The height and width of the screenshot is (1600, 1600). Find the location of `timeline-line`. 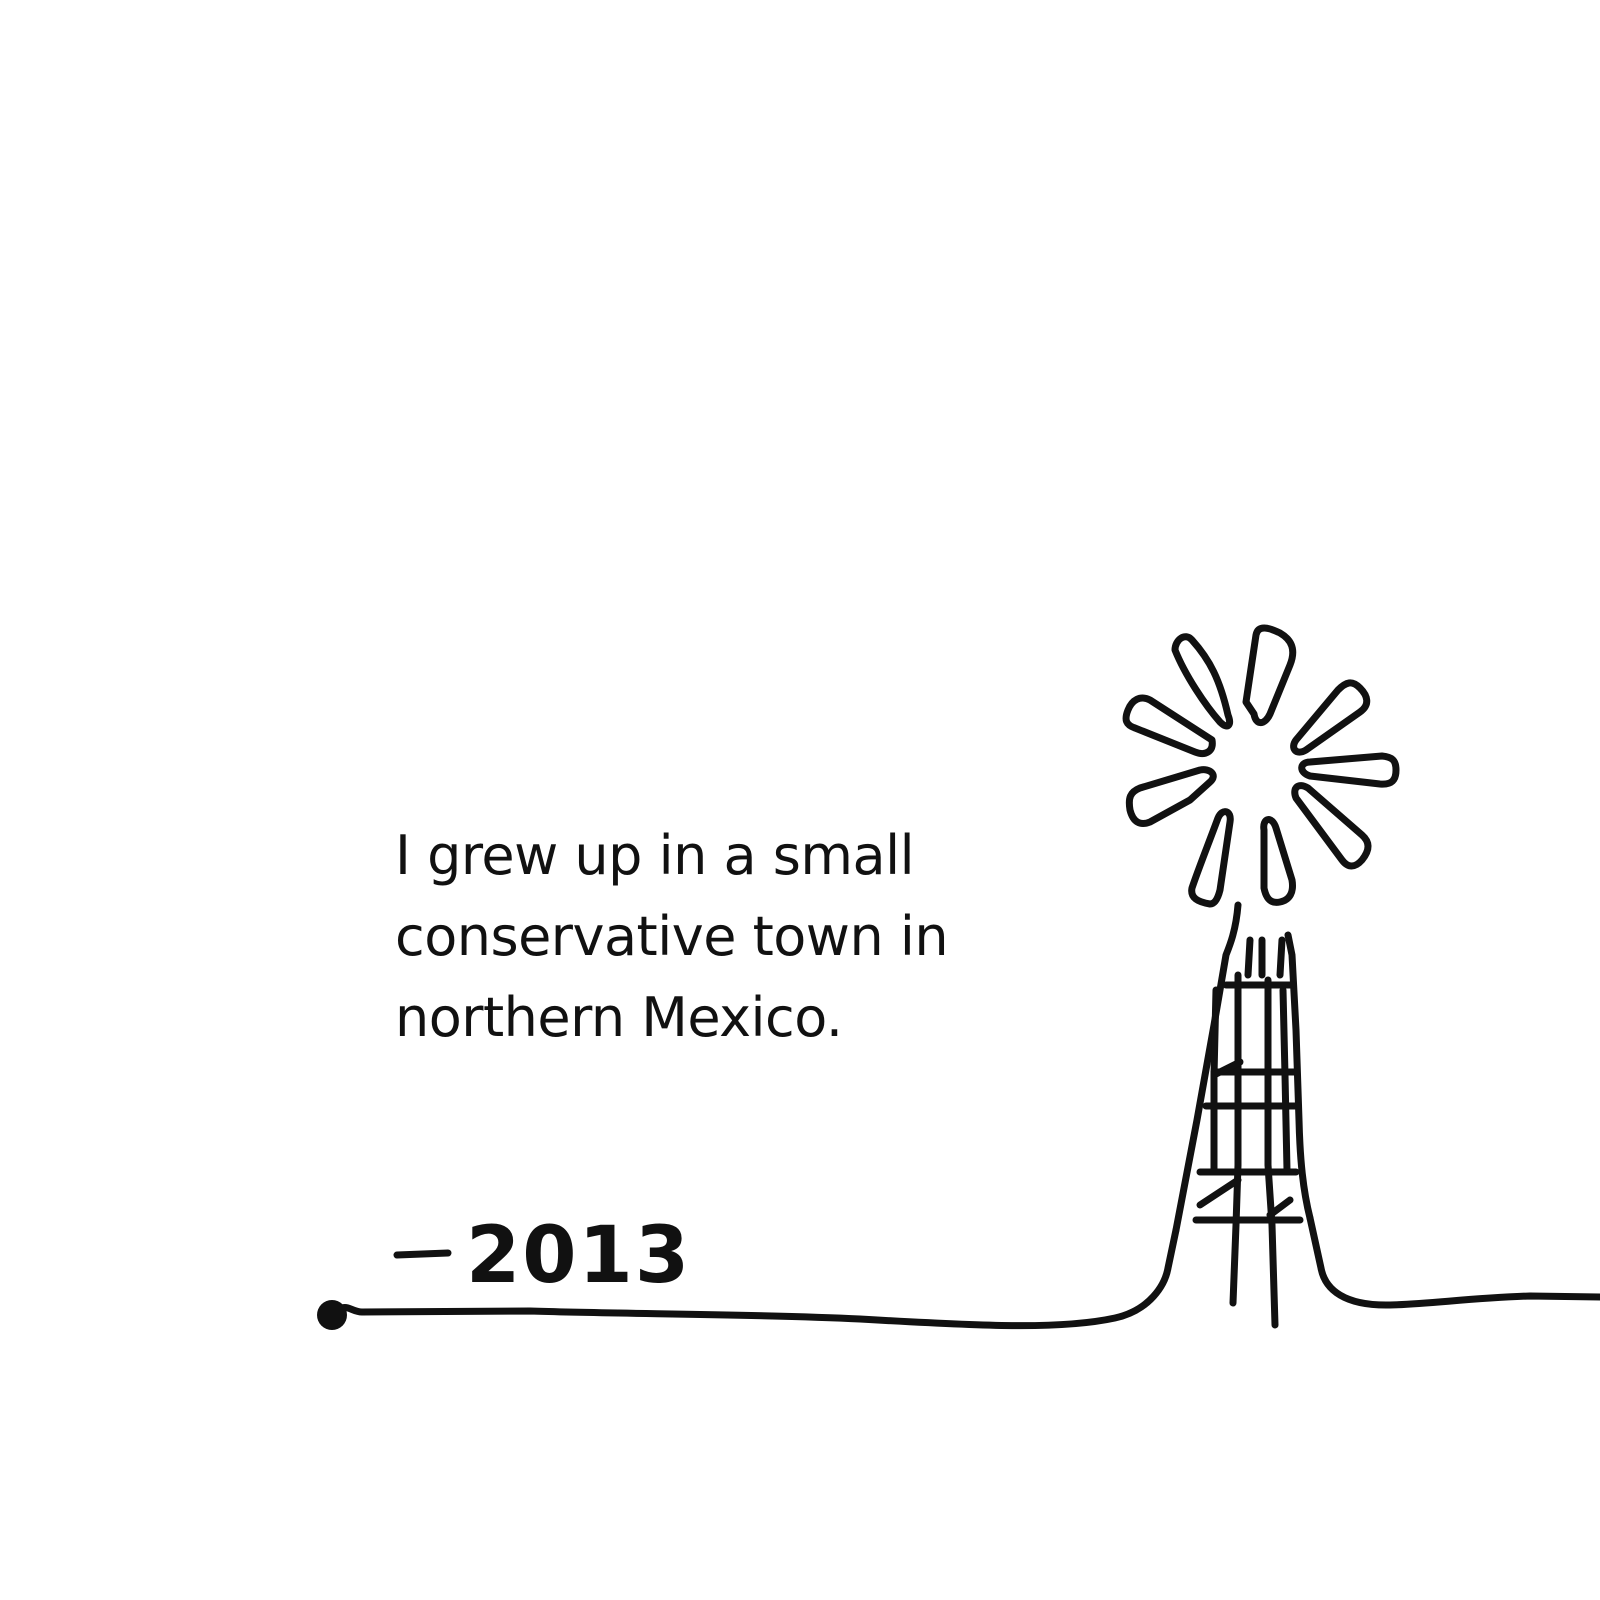

timeline-line is located at coordinates (958, 1272).